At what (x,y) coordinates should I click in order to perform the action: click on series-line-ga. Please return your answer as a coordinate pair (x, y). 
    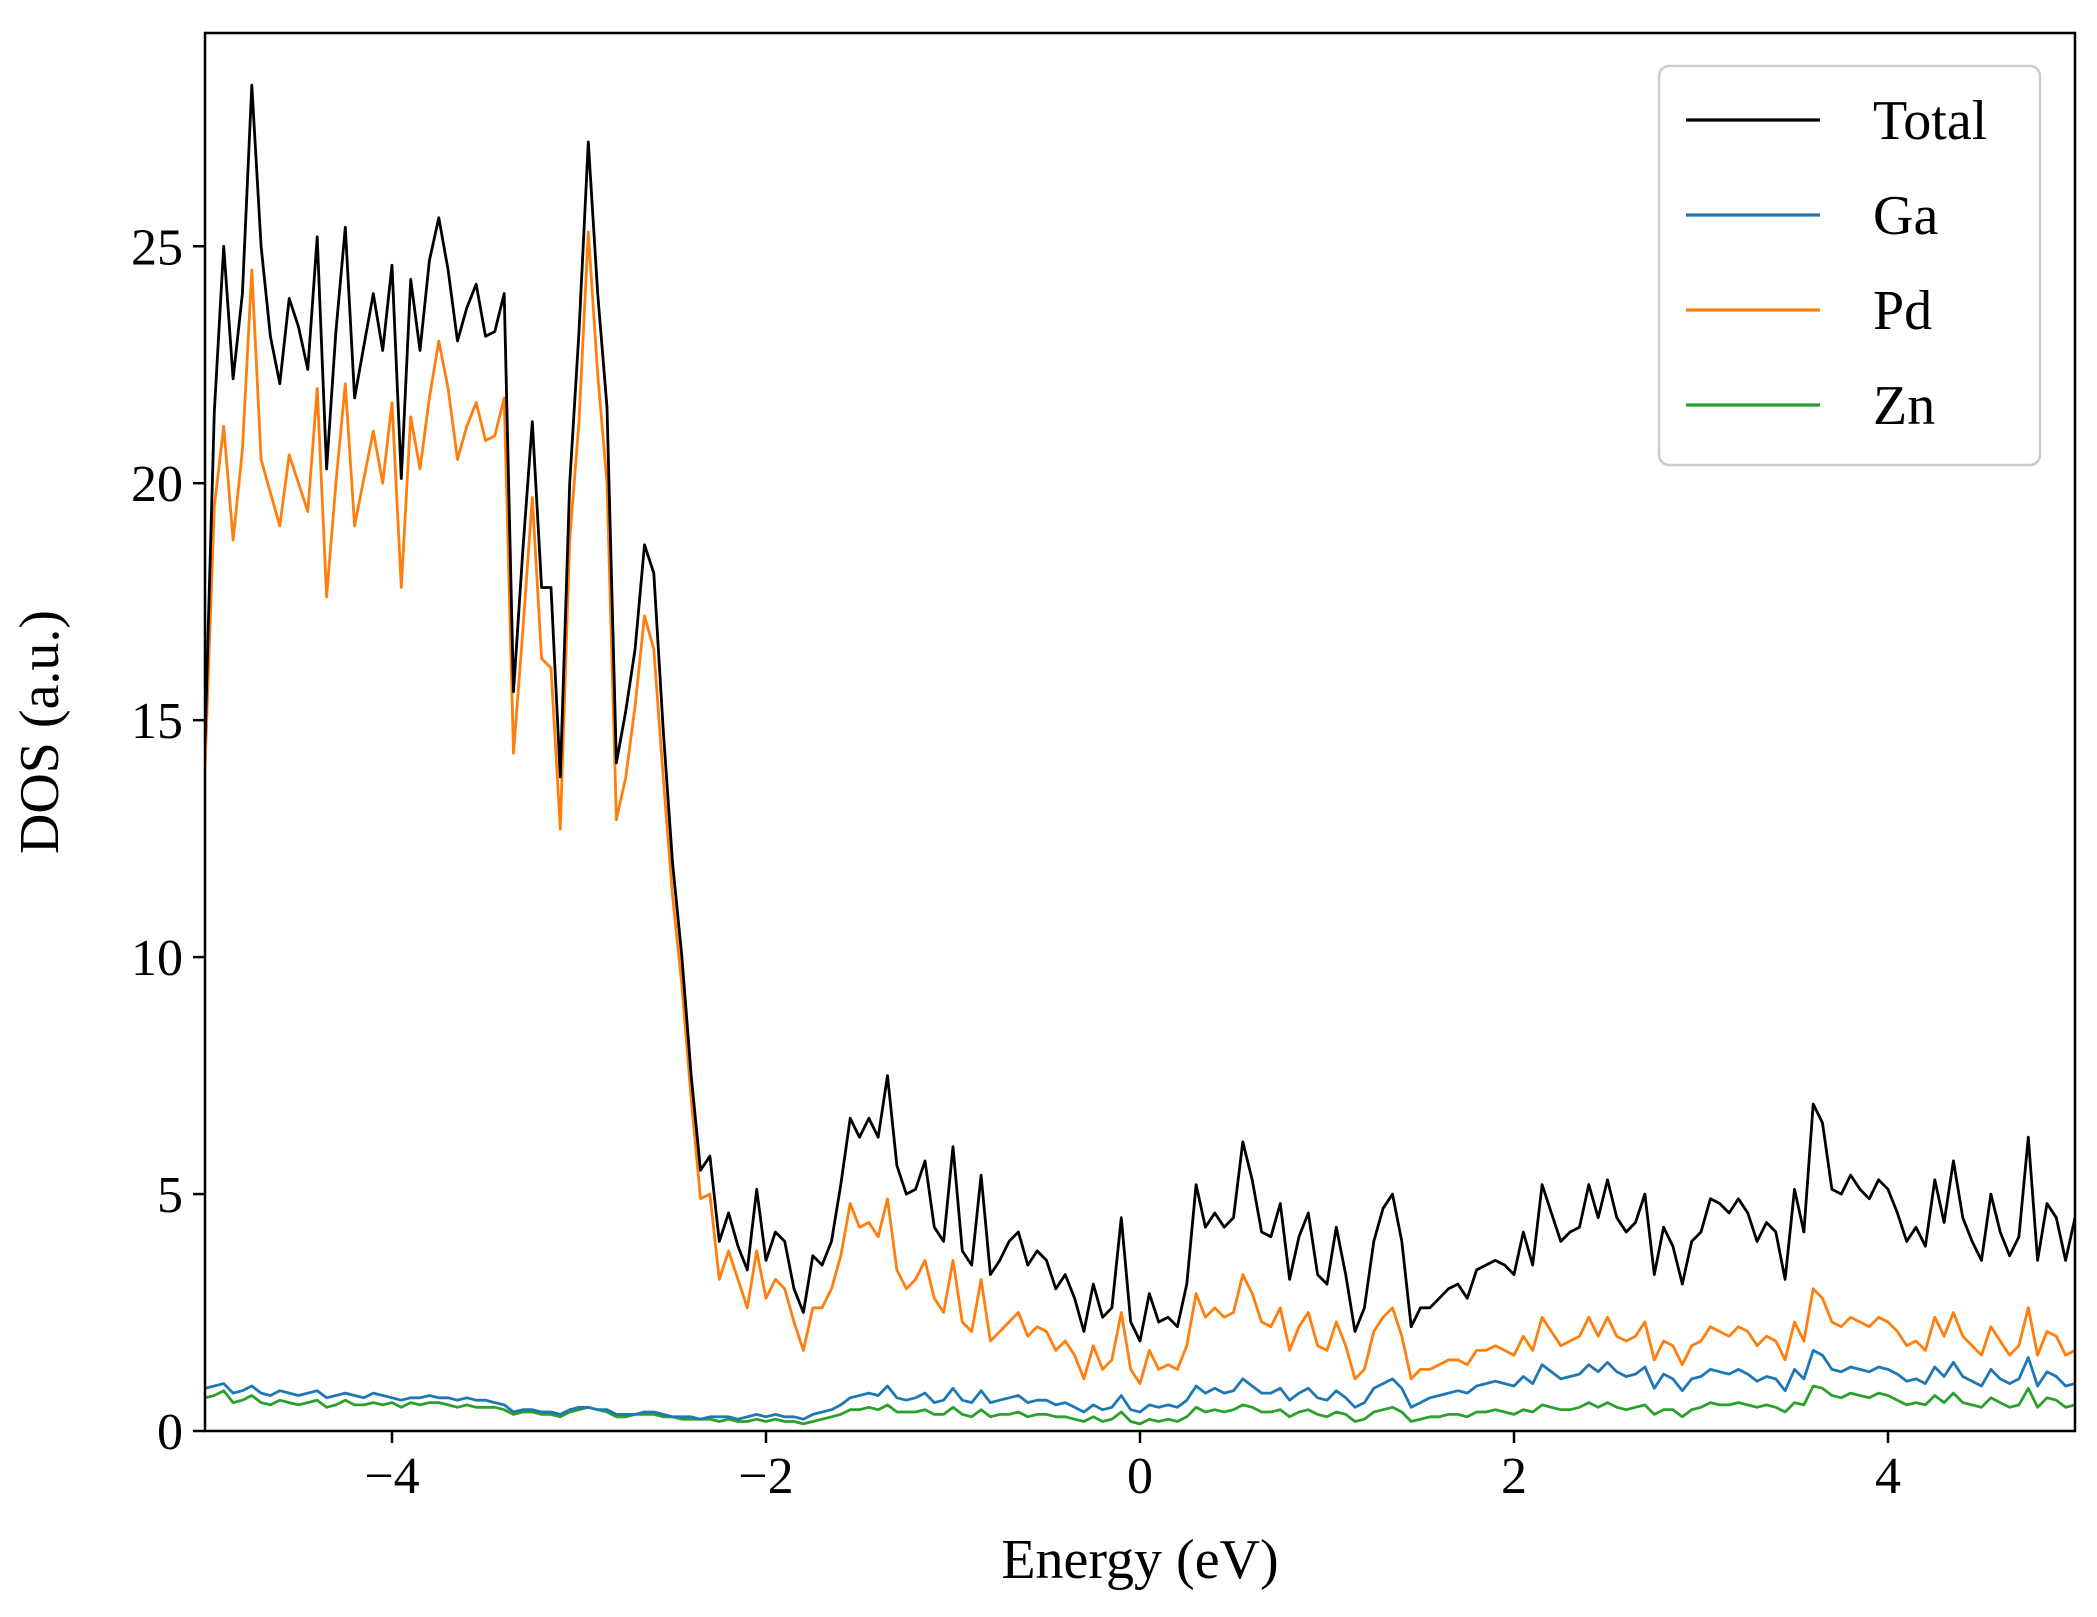
    Looking at the image, I should click on (1140, 1385).